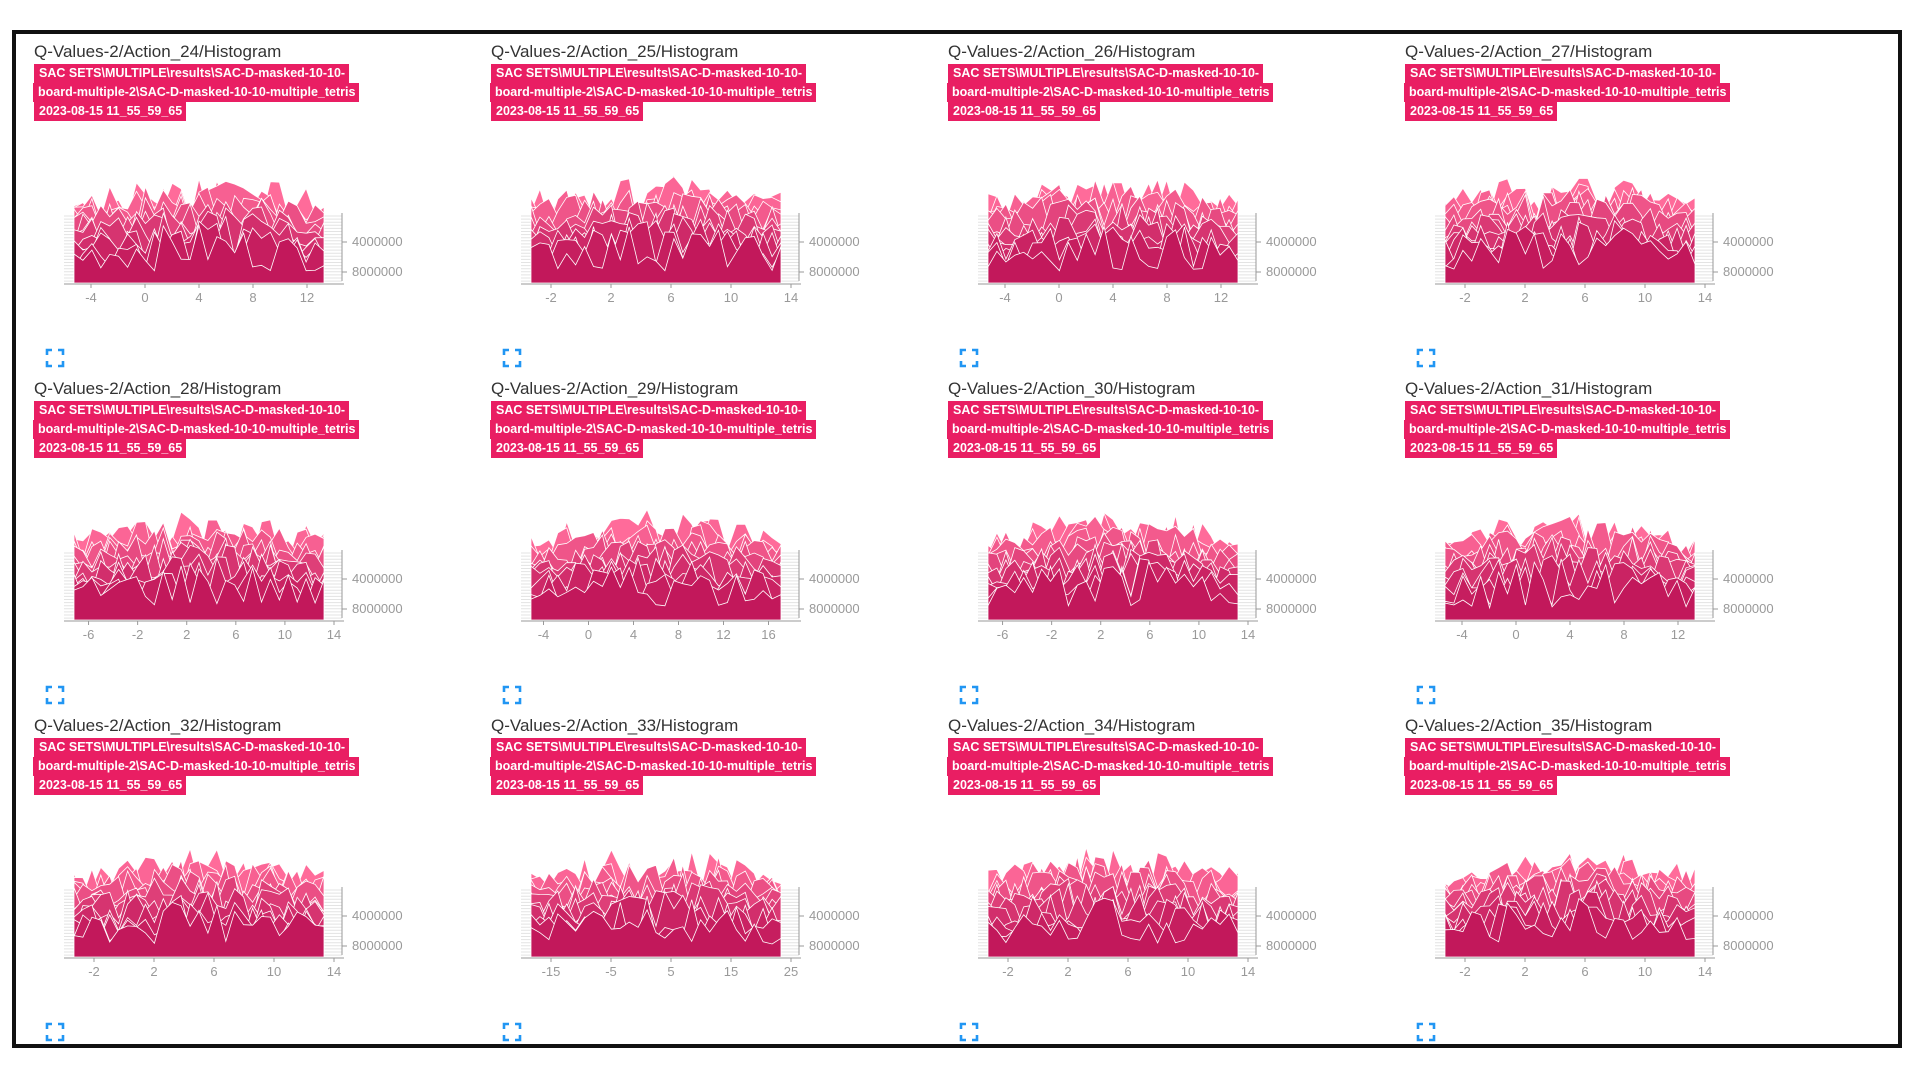 The height and width of the screenshot is (1080, 1920). What do you see at coordinates (158, 388) in the screenshot?
I see `card-title: Q-Values-2/Action_28/Histogram` at bounding box center [158, 388].